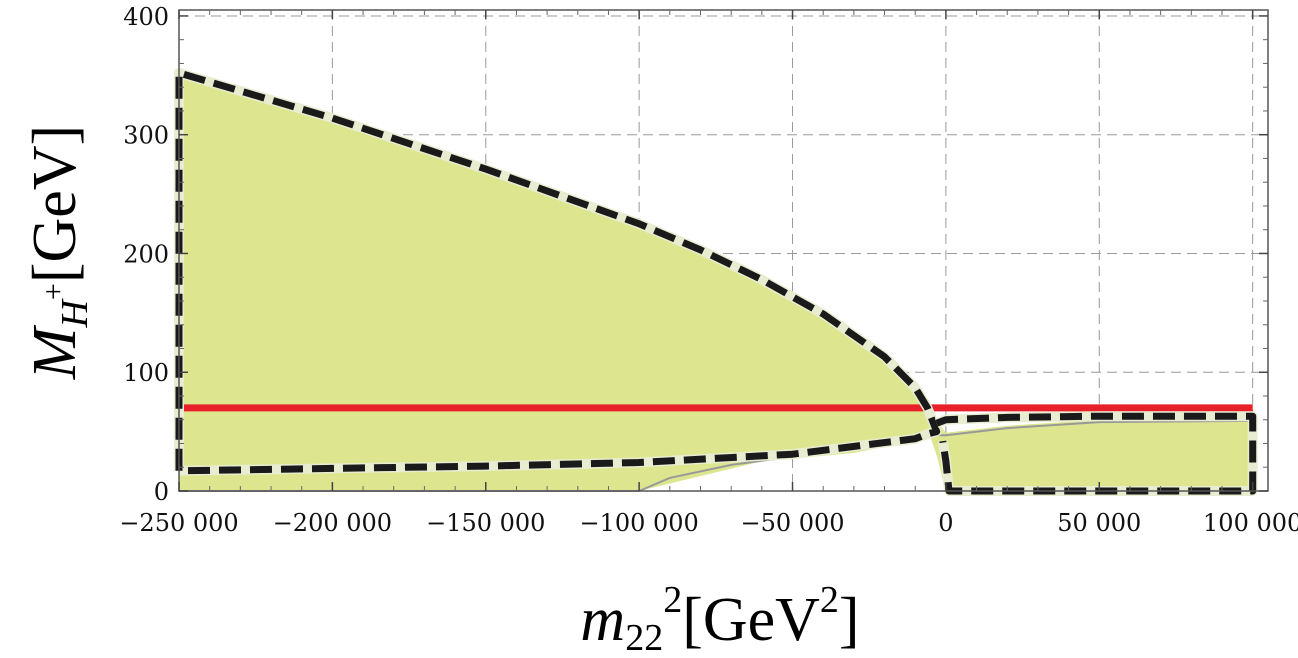 This screenshot has width=1298, height=658. What do you see at coordinates (146, 17) in the screenshot?
I see `y-tick-label: 400` at bounding box center [146, 17].